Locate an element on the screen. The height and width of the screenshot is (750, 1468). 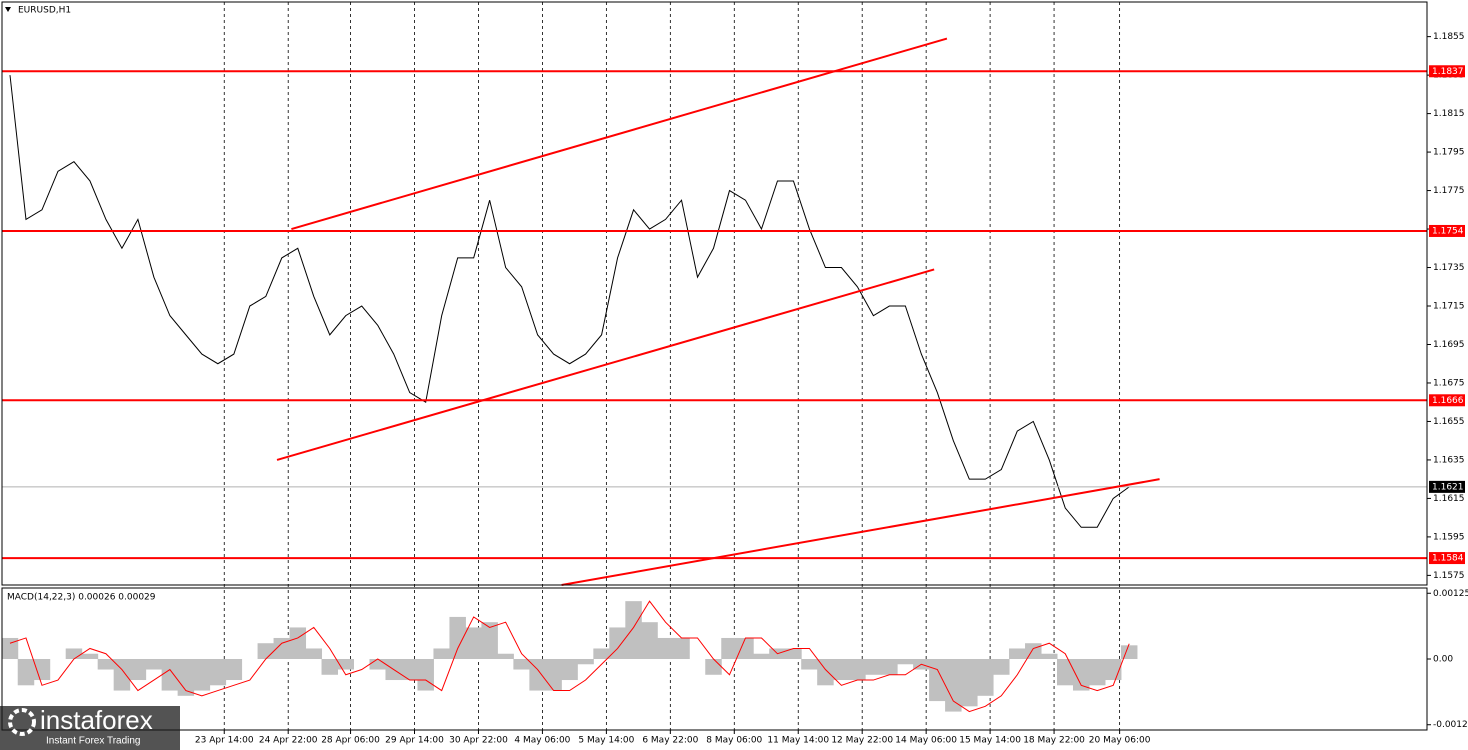
macd-title: MACD(14,22,3) 0.00026 0.00029 is located at coordinates (81, 598).